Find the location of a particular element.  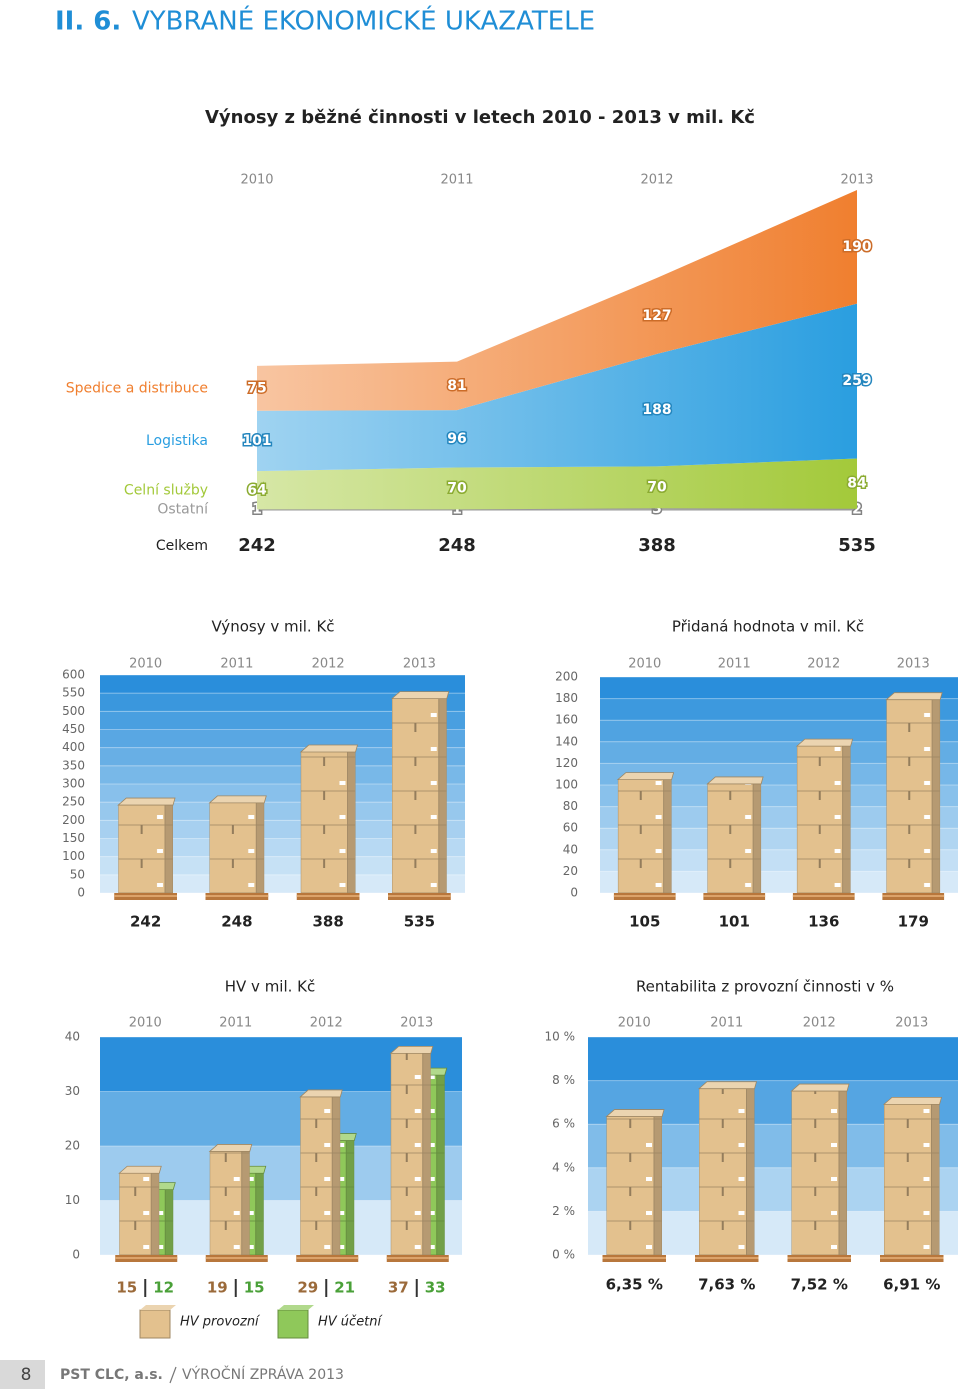

y-tick-label: 140 is located at coordinates (566, 741).